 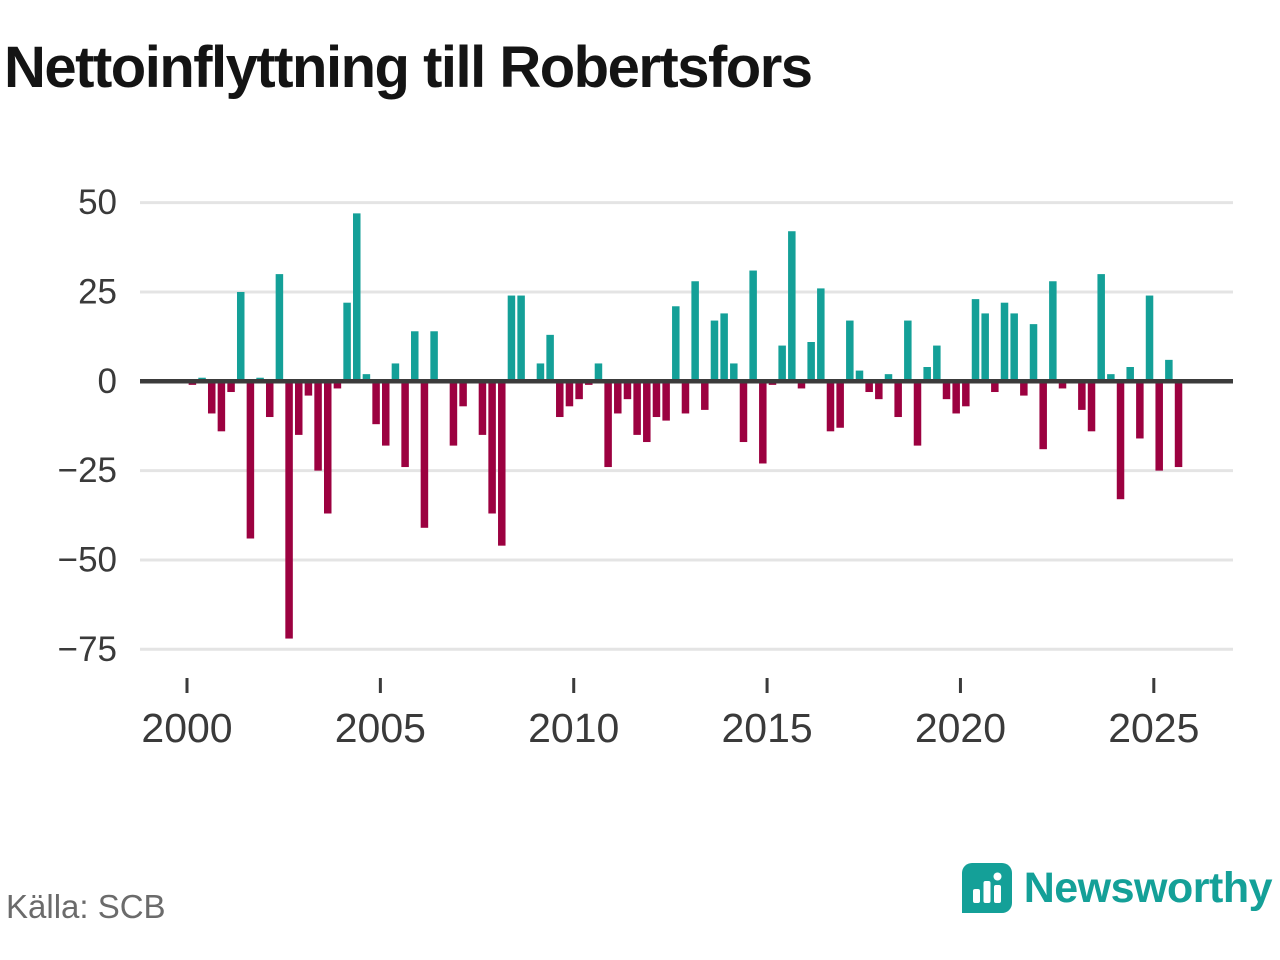 What do you see at coordinates (87, 470) in the screenshot?
I see `y-axis-label--25: −25` at bounding box center [87, 470].